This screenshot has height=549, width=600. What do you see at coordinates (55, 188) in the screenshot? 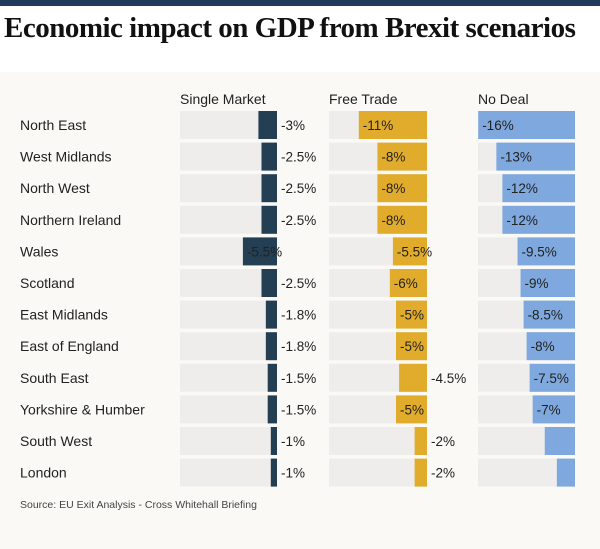
I see `category-label: North West` at bounding box center [55, 188].